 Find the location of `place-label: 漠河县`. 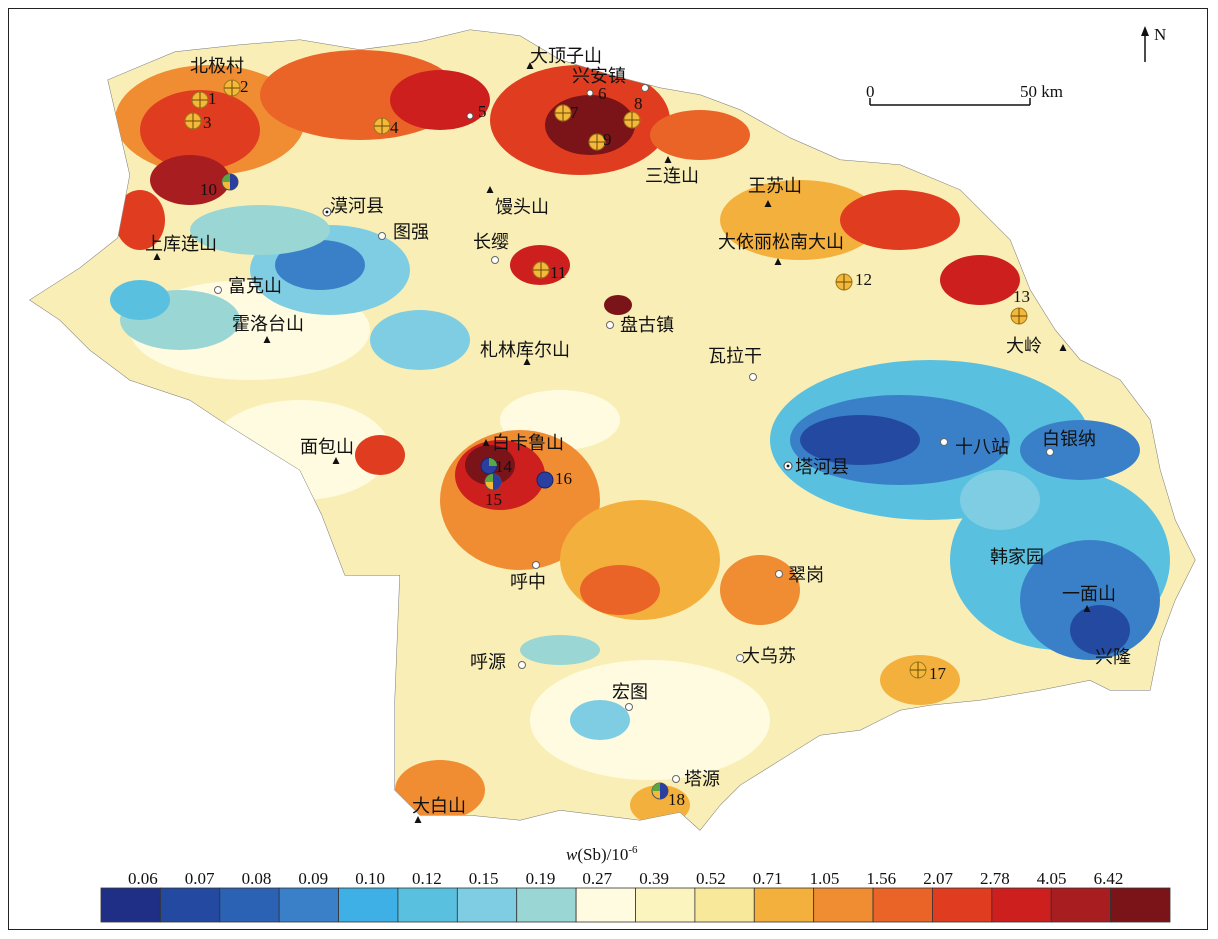

place-label: 漠河县 is located at coordinates (357, 206).